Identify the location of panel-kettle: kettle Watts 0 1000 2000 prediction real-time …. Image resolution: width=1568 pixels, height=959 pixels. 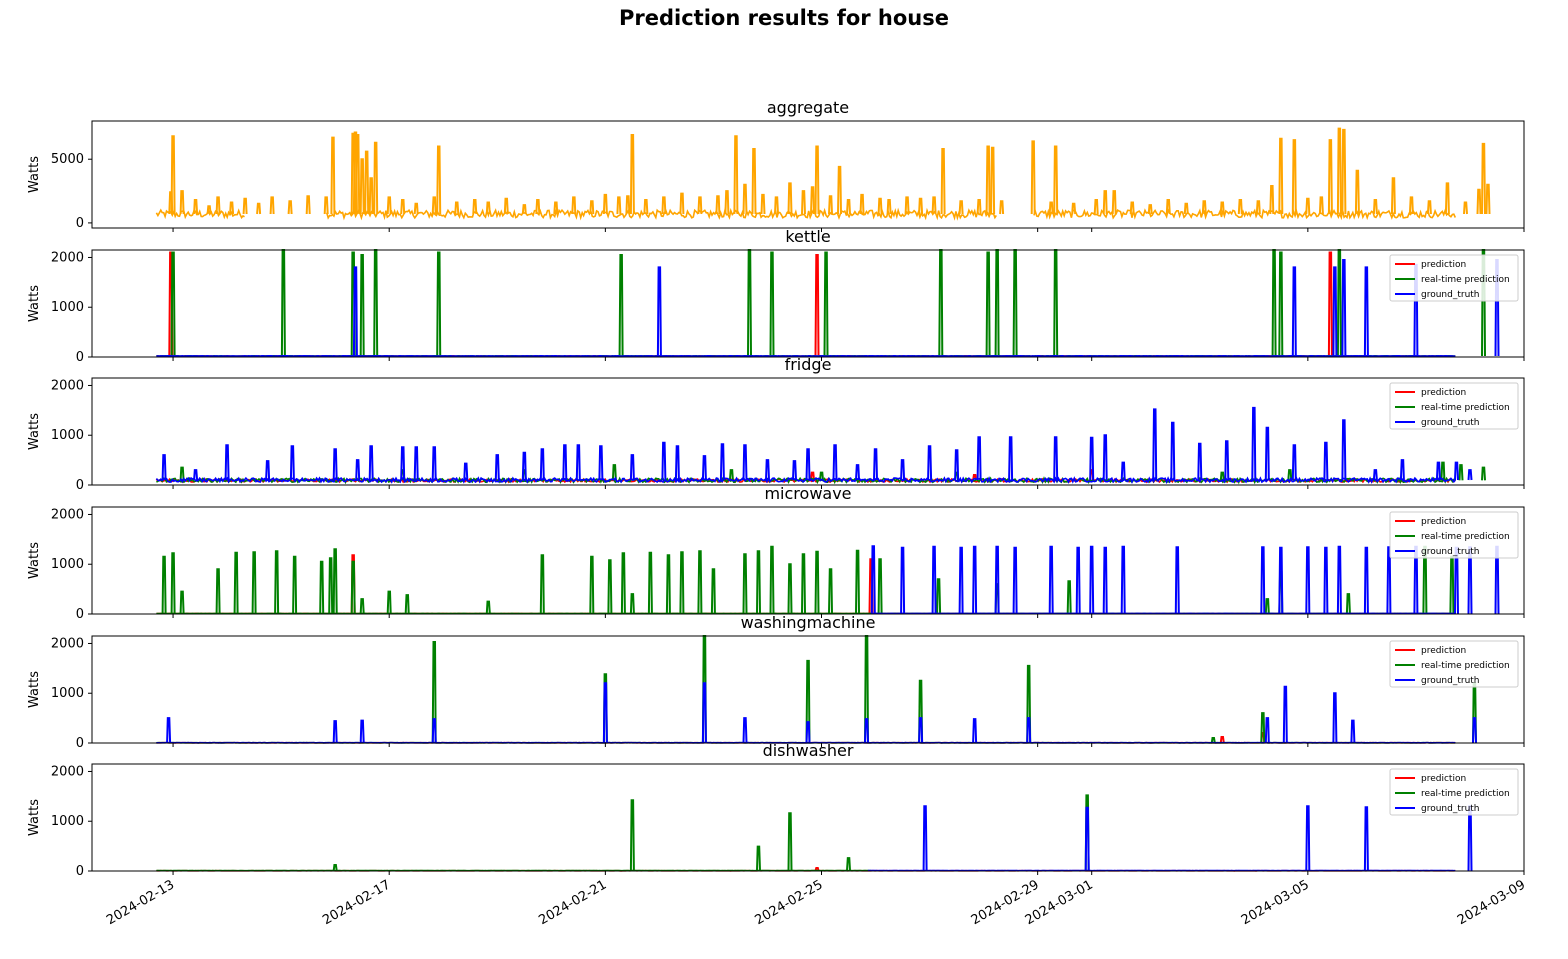
(776, 296).